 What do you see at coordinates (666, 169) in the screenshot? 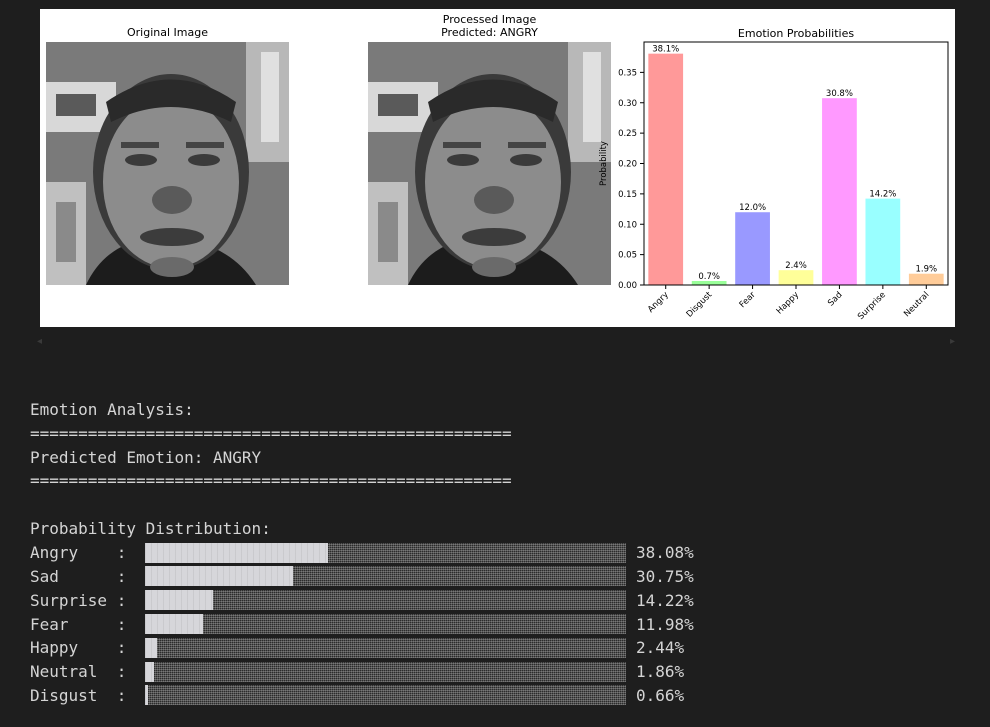
I see `bar-angry` at bounding box center [666, 169].